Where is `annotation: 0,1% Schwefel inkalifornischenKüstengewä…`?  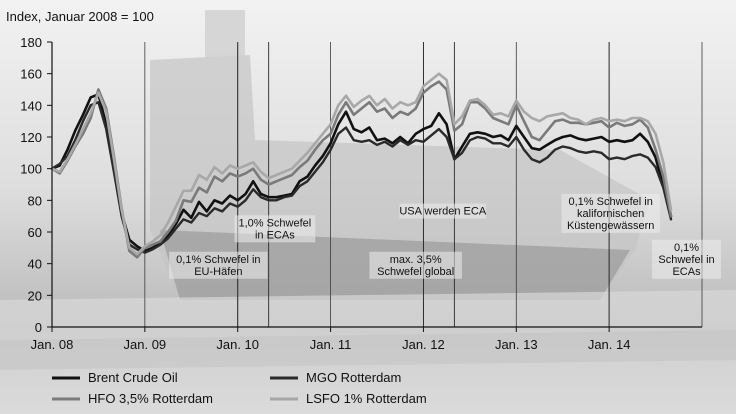
annotation: 0,1% Schwefel inkalifornischenKüstengewä… is located at coordinates (610, 213).